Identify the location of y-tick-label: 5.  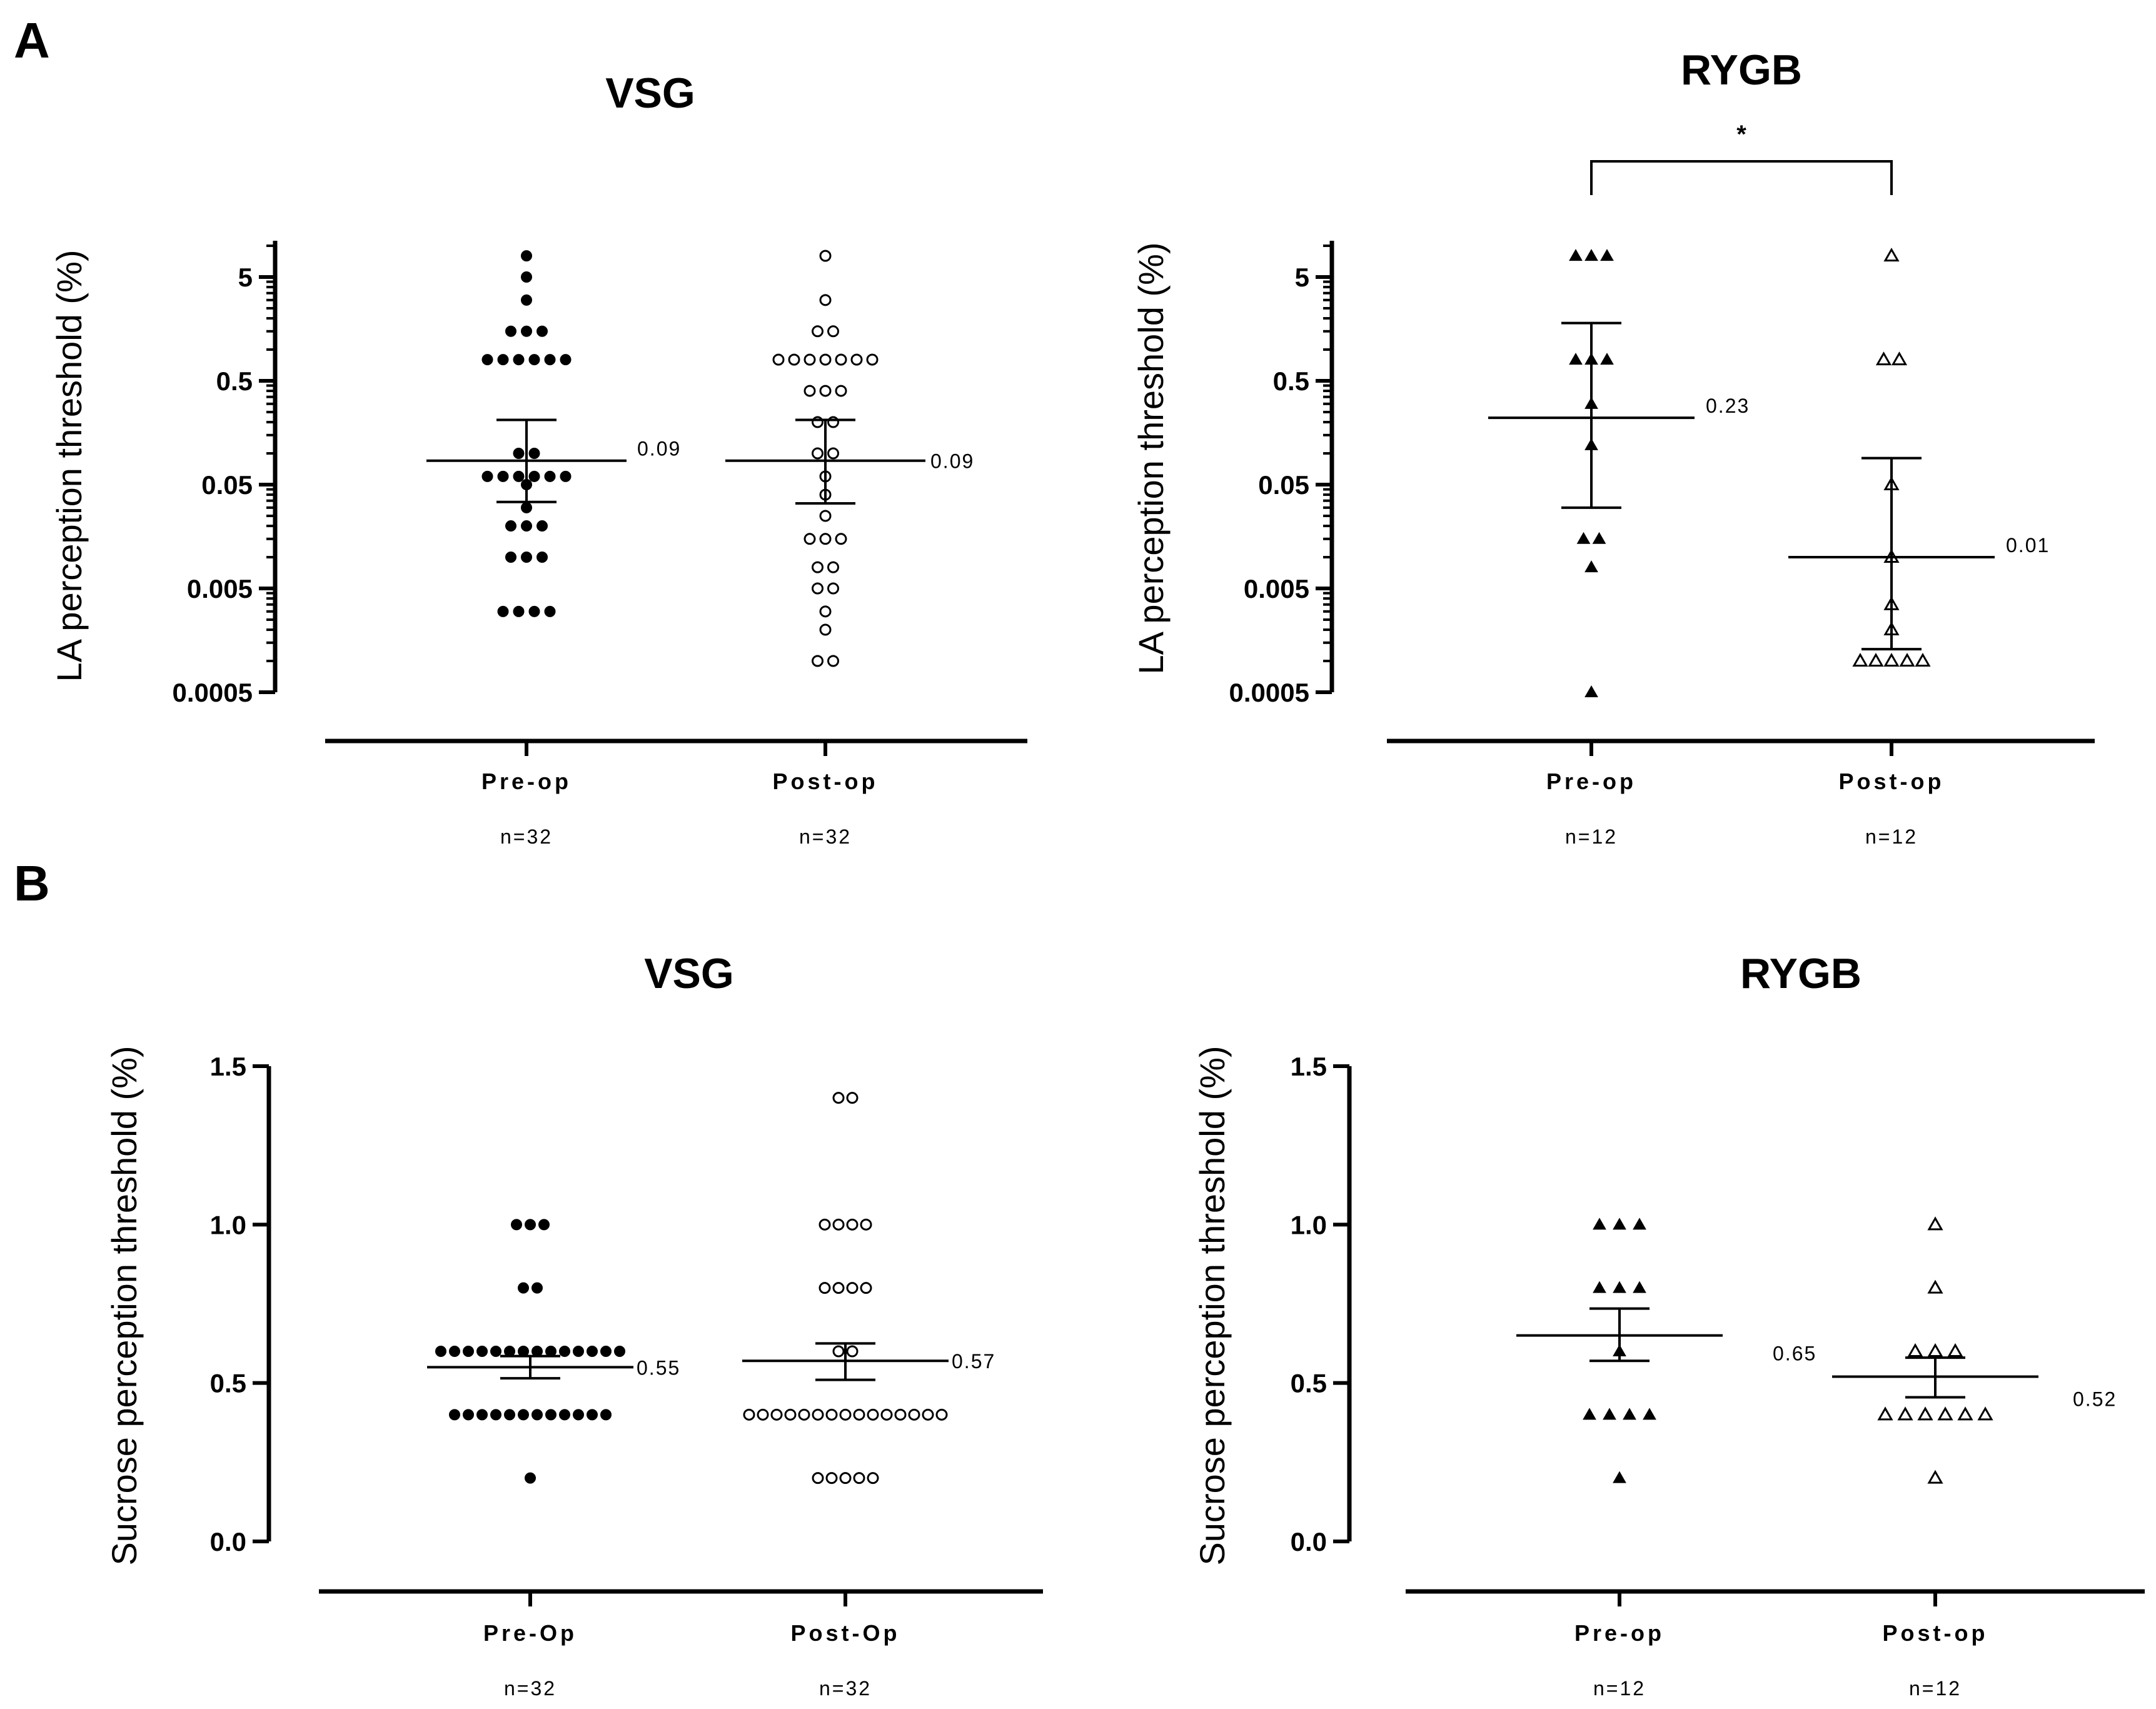
(1302, 277).